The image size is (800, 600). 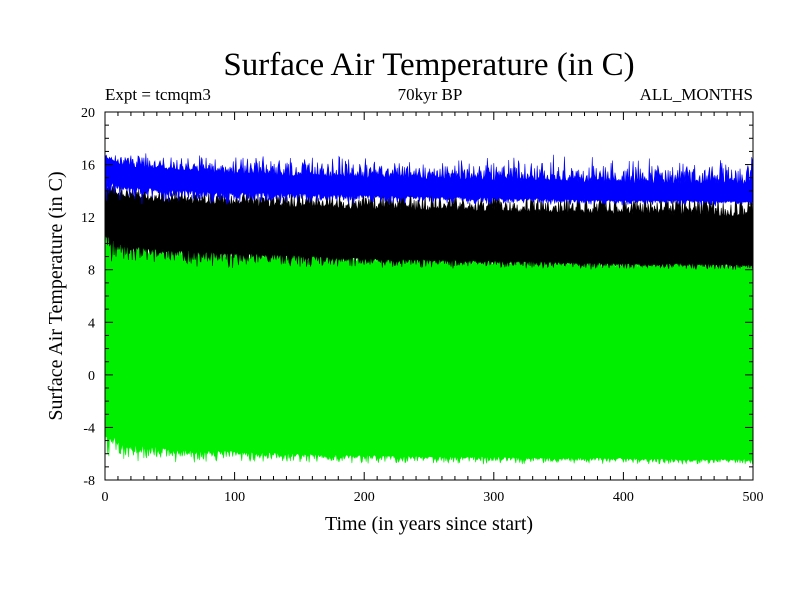 What do you see at coordinates (429, 524) in the screenshot?
I see `x-axis-label: Time (in years since start)` at bounding box center [429, 524].